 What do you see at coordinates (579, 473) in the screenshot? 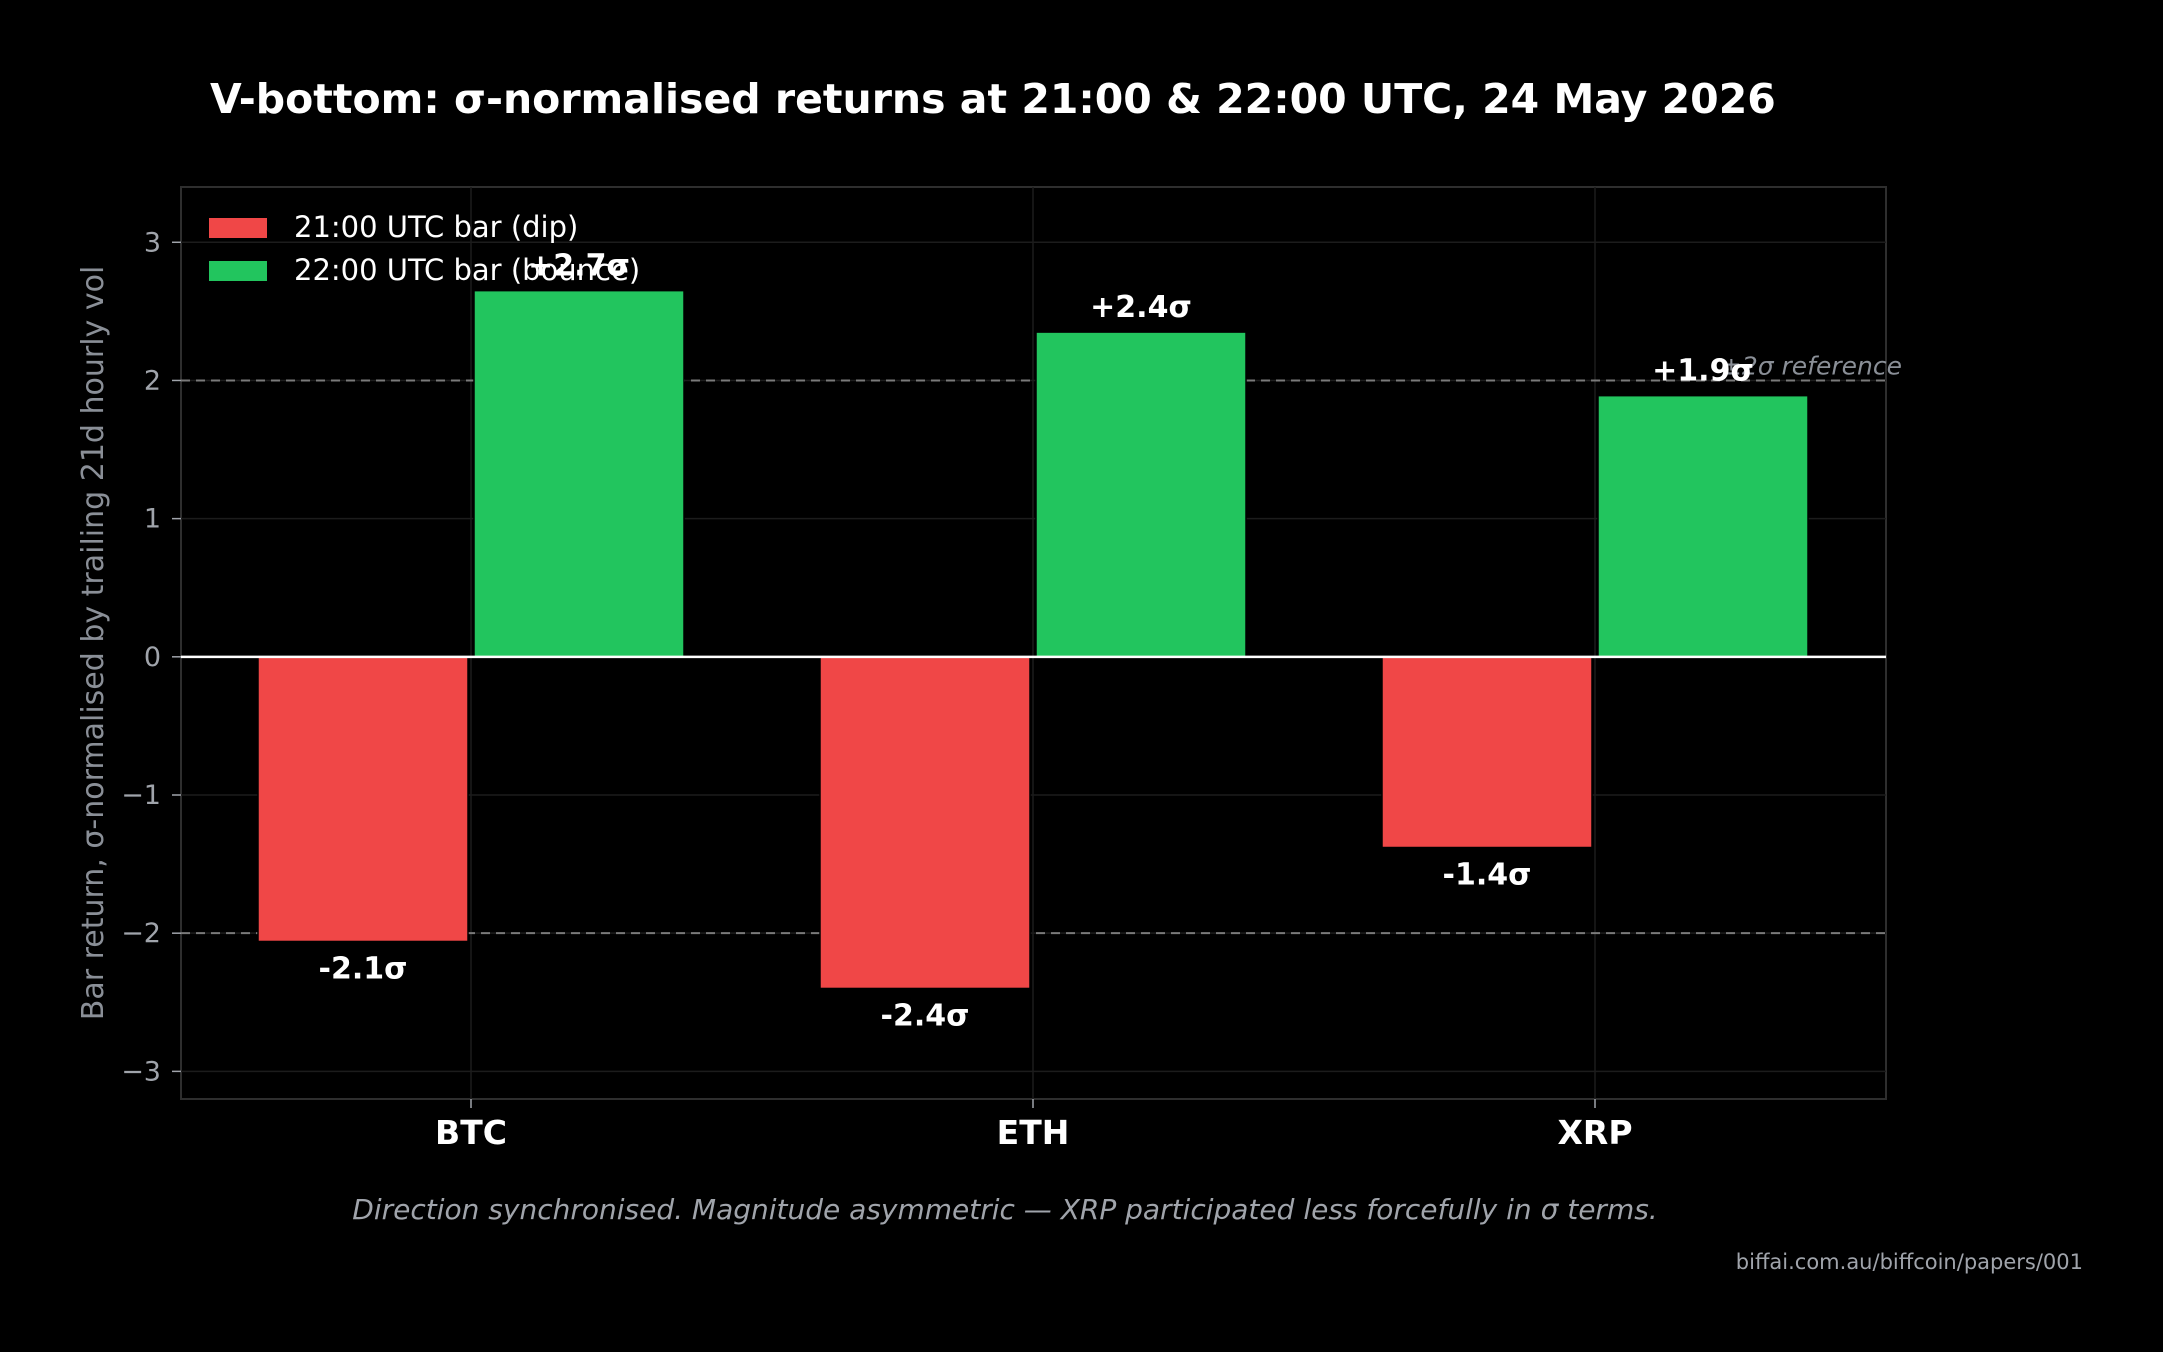
I see `bar-btc-bounce` at bounding box center [579, 473].